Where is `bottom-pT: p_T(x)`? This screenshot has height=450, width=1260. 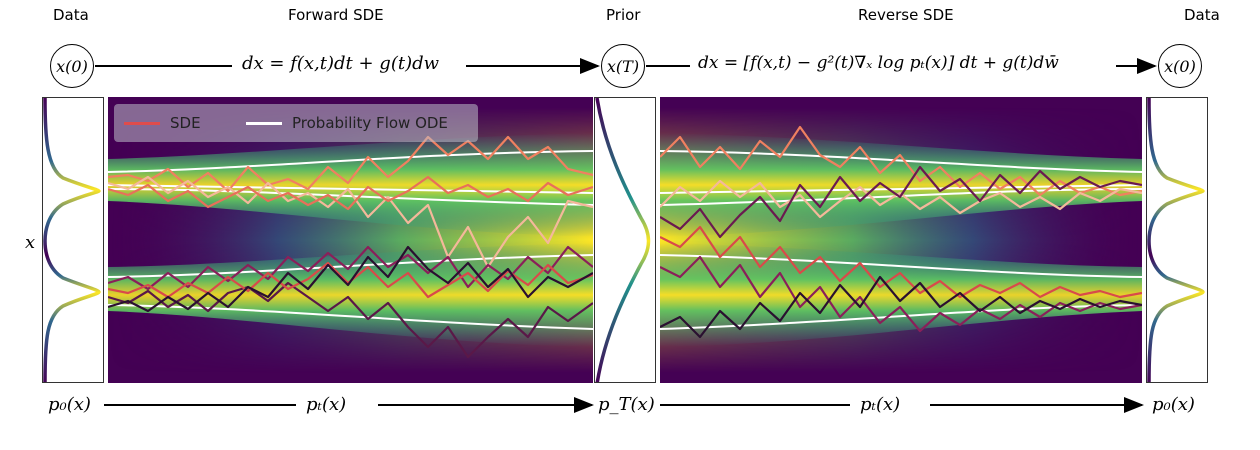 bottom-pT: p_T(x) is located at coordinates (626, 404).